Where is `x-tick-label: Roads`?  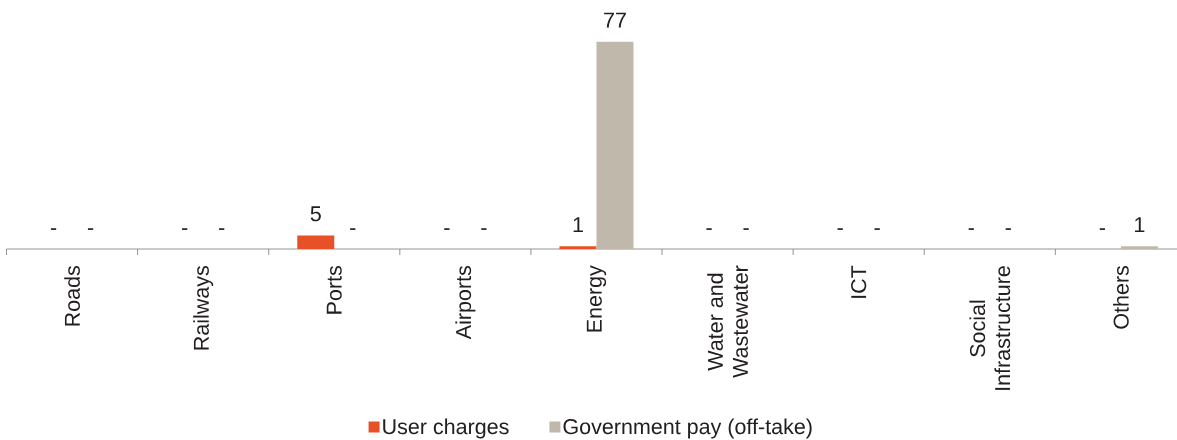
x-tick-label: Roads is located at coordinates (72, 295).